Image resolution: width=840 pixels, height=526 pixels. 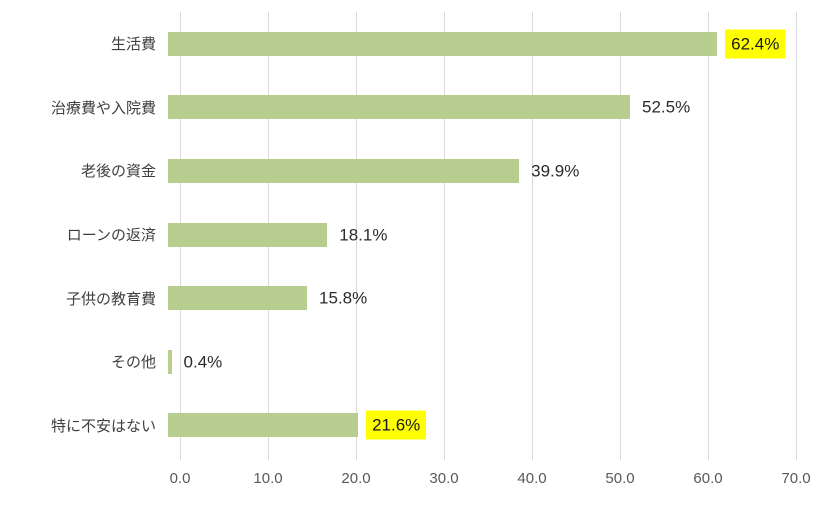 What do you see at coordinates (110, 299) in the screenshot?
I see `category-label: 子供の教育費` at bounding box center [110, 299].